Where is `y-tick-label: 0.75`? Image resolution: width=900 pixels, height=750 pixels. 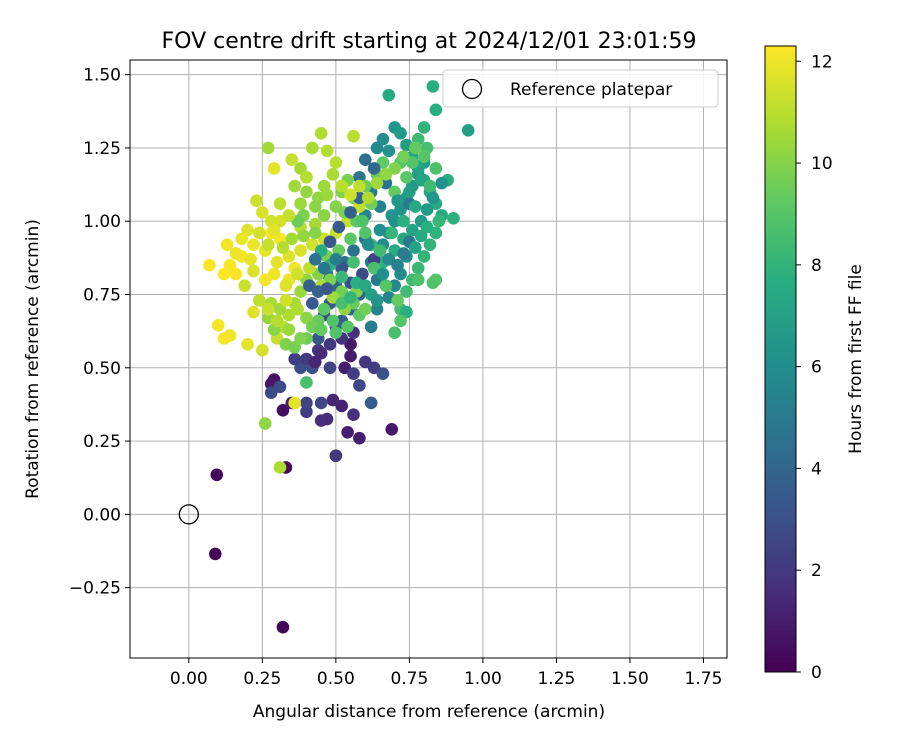
y-tick-label: 0.75 is located at coordinates (102, 296).